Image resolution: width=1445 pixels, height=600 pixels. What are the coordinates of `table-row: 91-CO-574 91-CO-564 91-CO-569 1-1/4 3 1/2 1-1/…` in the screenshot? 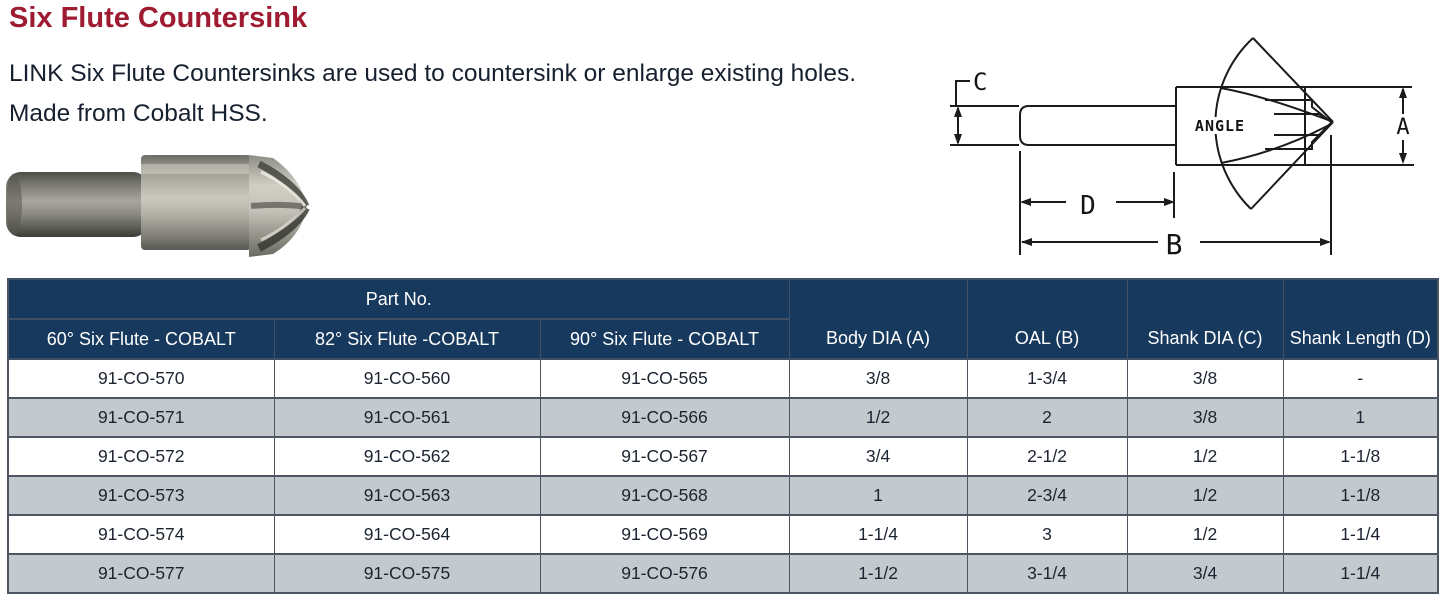 It's located at (723, 534).